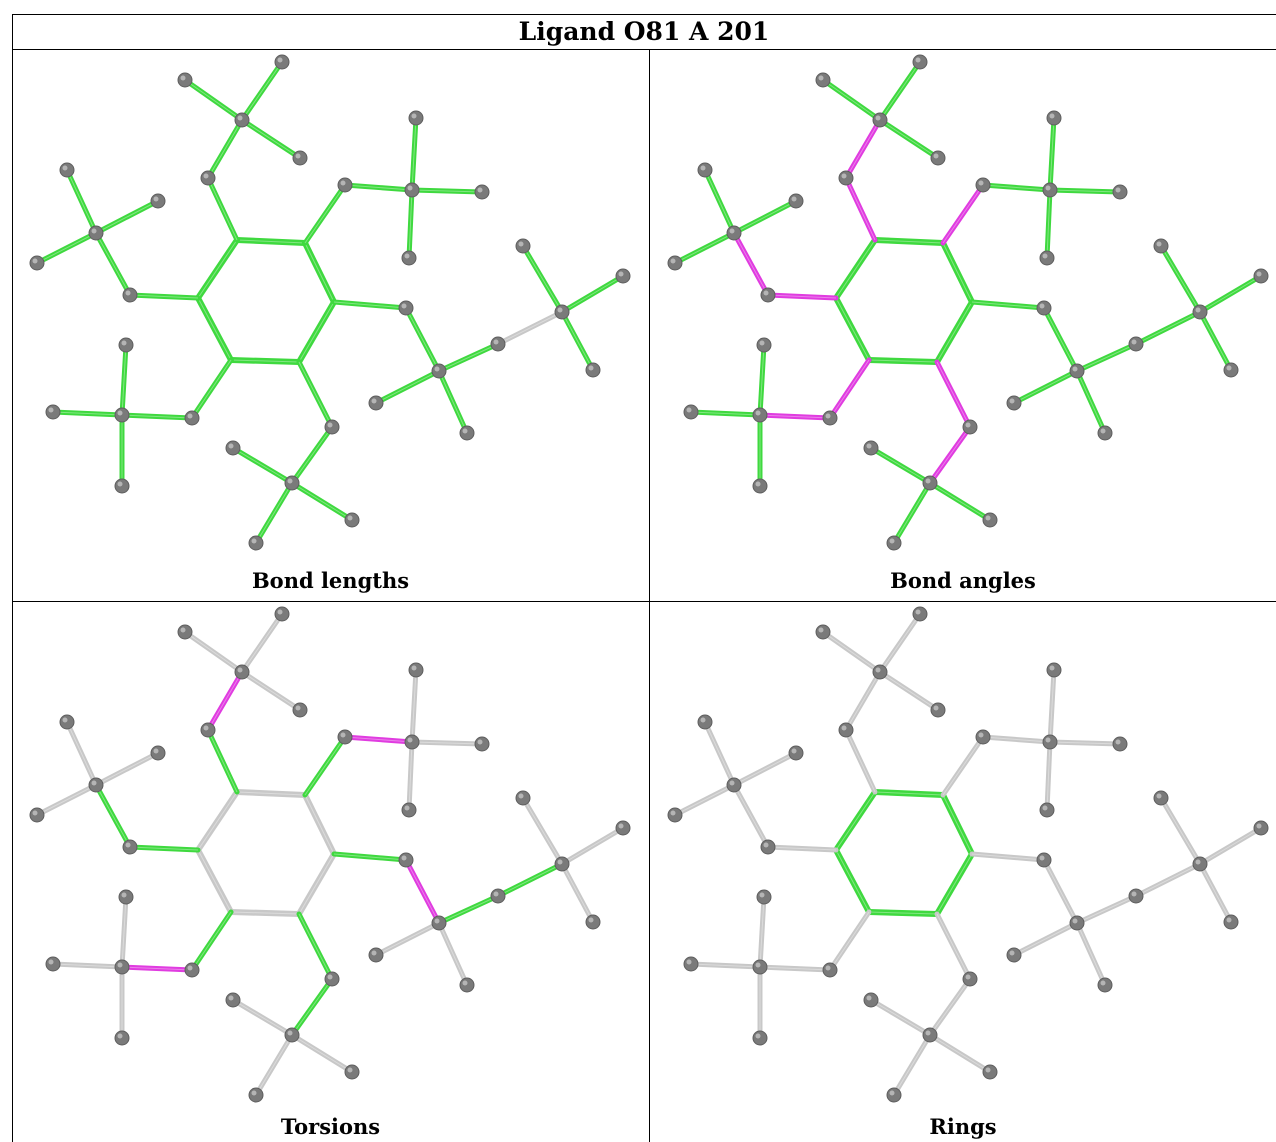 The height and width of the screenshot is (1142, 1276). What do you see at coordinates (265, 913) in the screenshot?
I see `bond-r4-r5` at bounding box center [265, 913].